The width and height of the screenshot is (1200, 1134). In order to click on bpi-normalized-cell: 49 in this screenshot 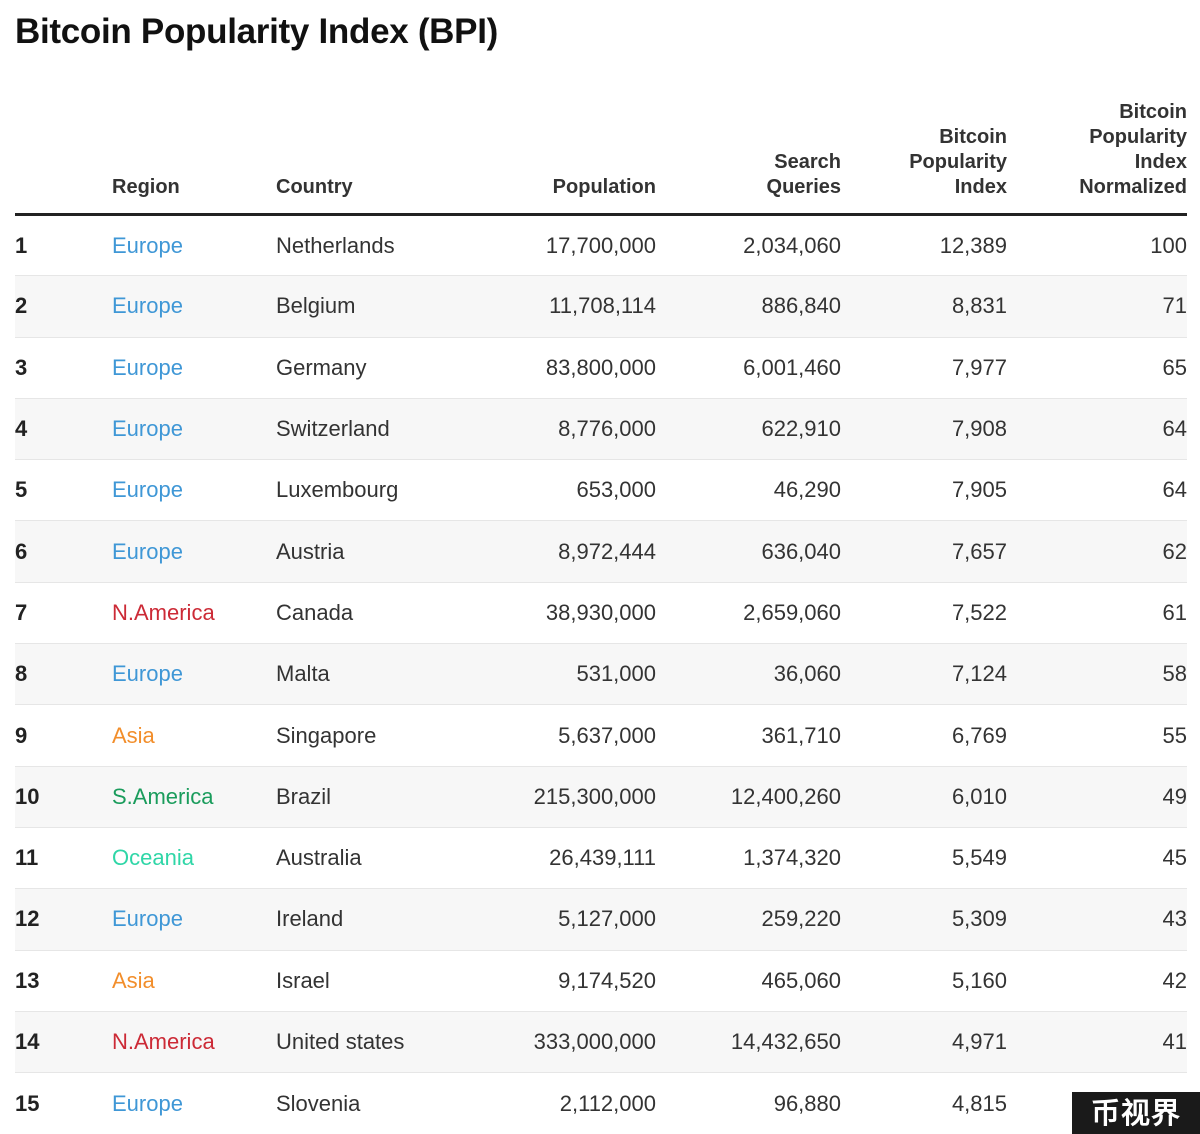, I will do `click(1097, 797)`.